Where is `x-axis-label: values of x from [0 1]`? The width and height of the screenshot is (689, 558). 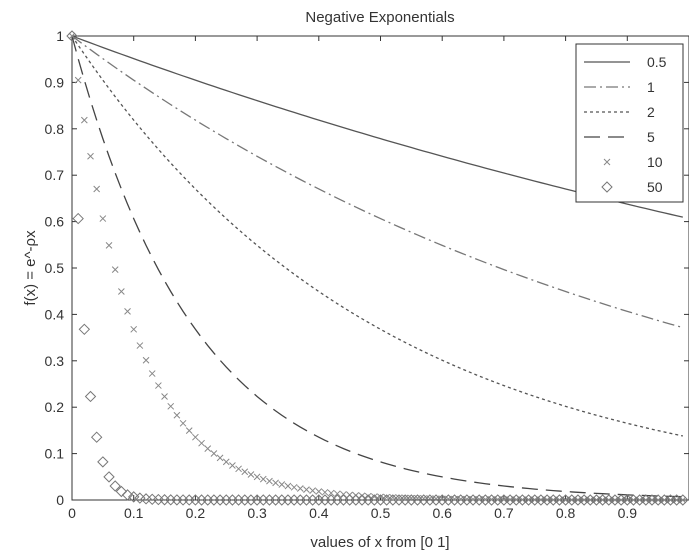
x-axis-label: values of x from [0 1] is located at coordinates (379, 542).